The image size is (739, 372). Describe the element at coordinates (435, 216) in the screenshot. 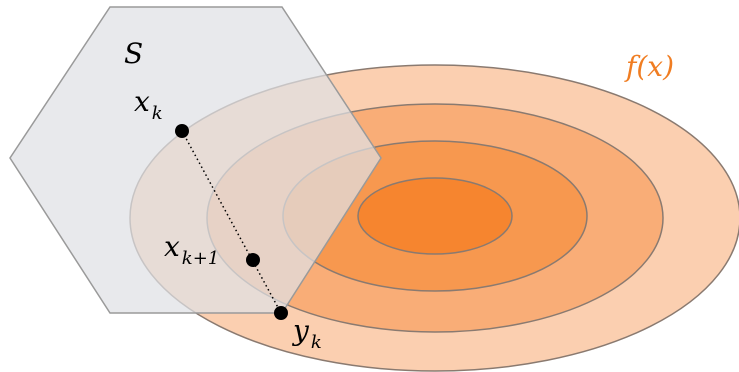

I see `level-set-inner` at that location.